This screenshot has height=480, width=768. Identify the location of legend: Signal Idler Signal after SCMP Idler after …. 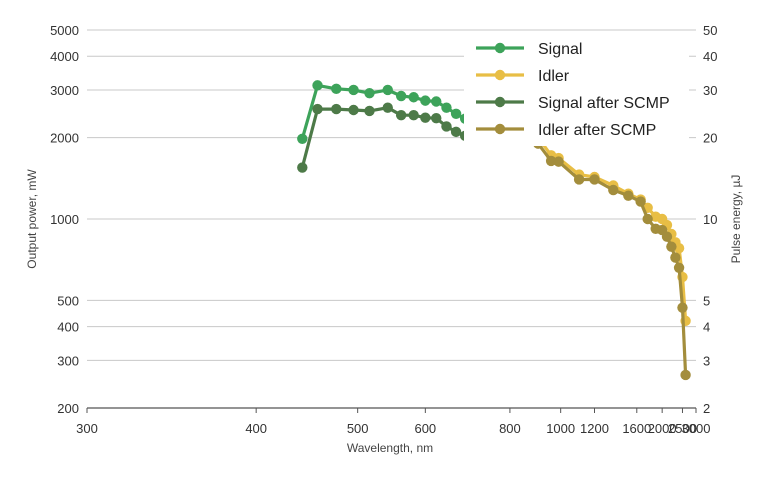
(576, 90).